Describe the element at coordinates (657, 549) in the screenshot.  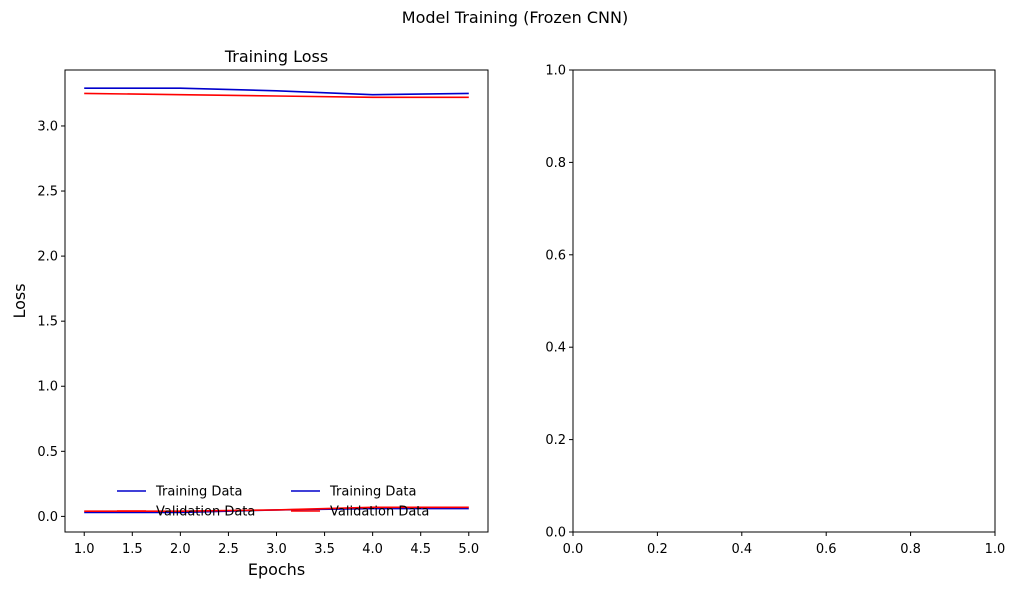
I see `x-tick-label: 0.2` at that location.